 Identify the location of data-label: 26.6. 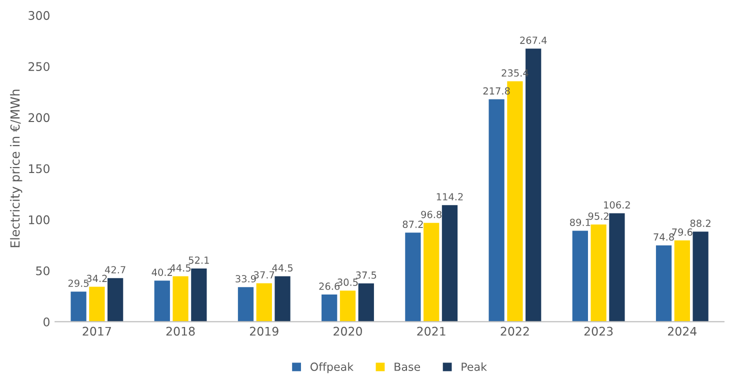
(329, 286).